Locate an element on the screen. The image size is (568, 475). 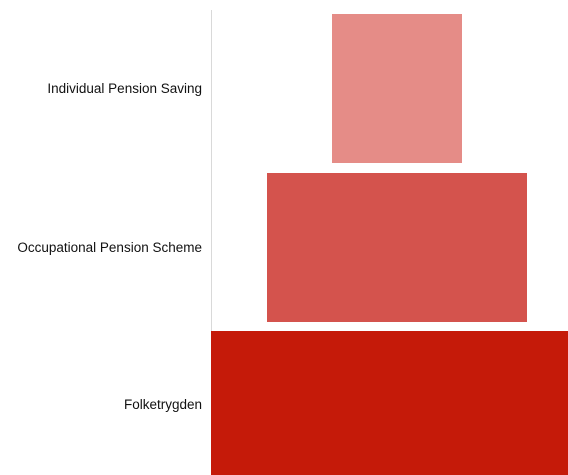
vertical-axis-line is located at coordinates (211, 242).